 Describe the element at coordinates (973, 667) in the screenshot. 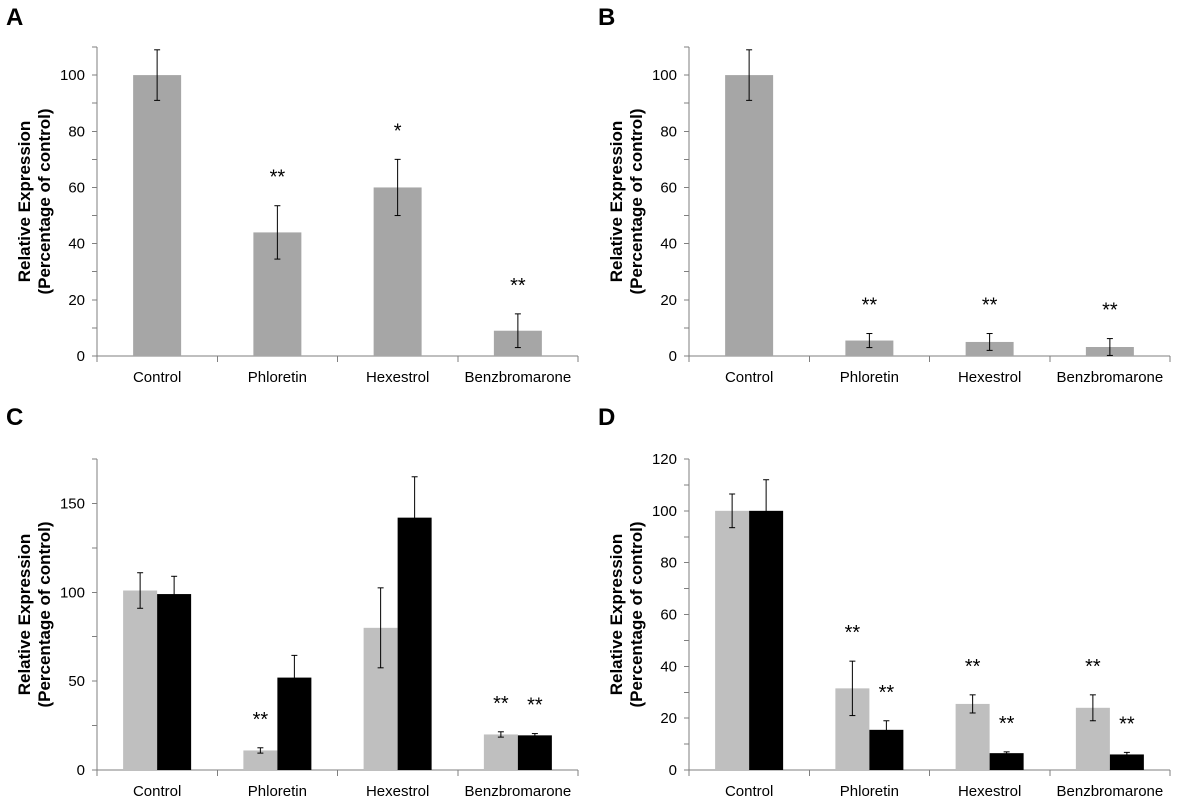

I see `significance-marker-d-hexestrol-s1: **` at that location.